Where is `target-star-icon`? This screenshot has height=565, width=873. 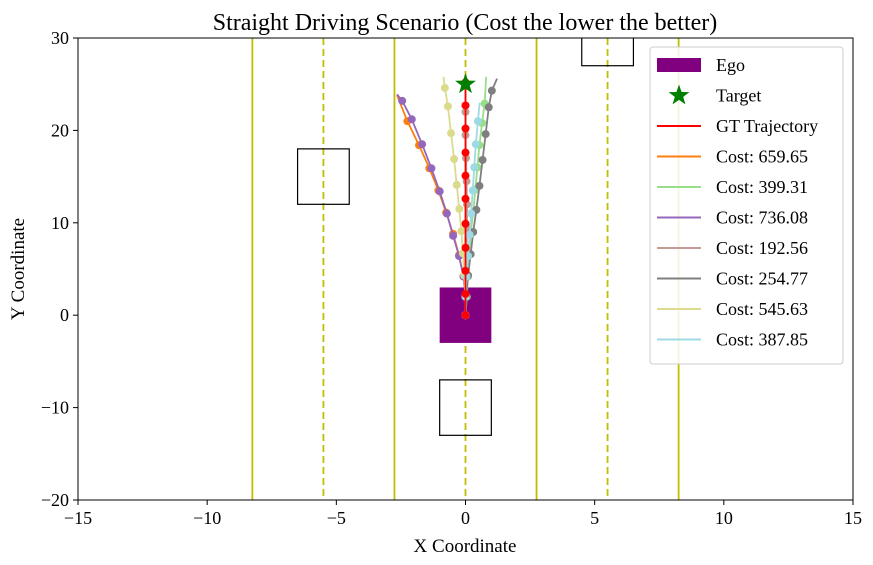 target-star-icon is located at coordinates (465, 83).